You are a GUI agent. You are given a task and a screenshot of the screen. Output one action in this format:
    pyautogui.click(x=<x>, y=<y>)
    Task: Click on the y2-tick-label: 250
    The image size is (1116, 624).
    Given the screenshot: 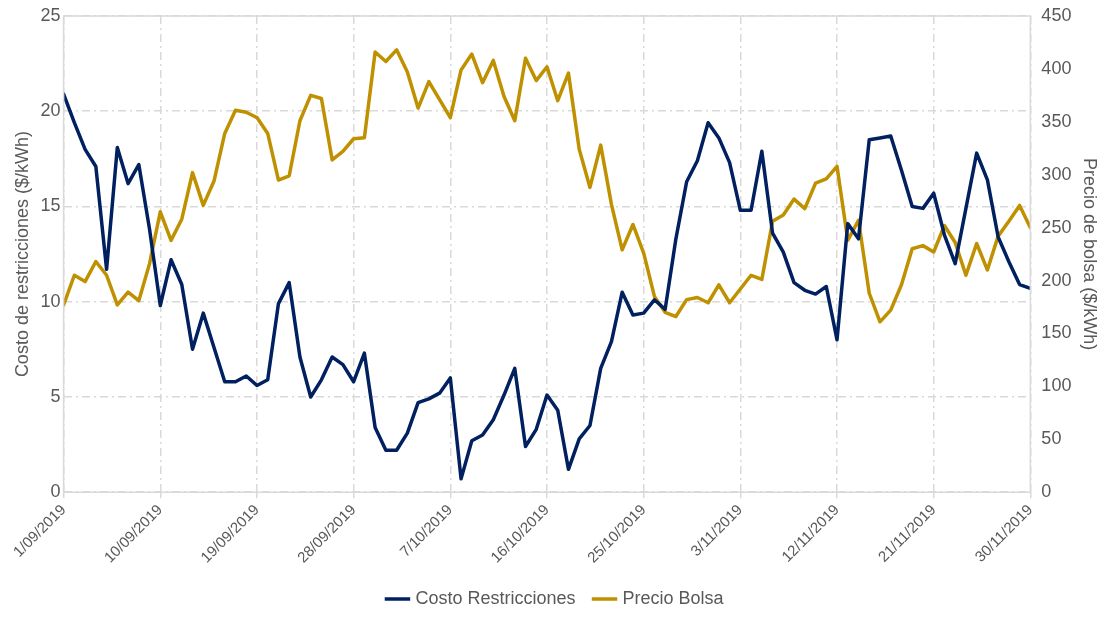 What is the action you would take?
    pyautogui.click(x=1056, y=226)
    